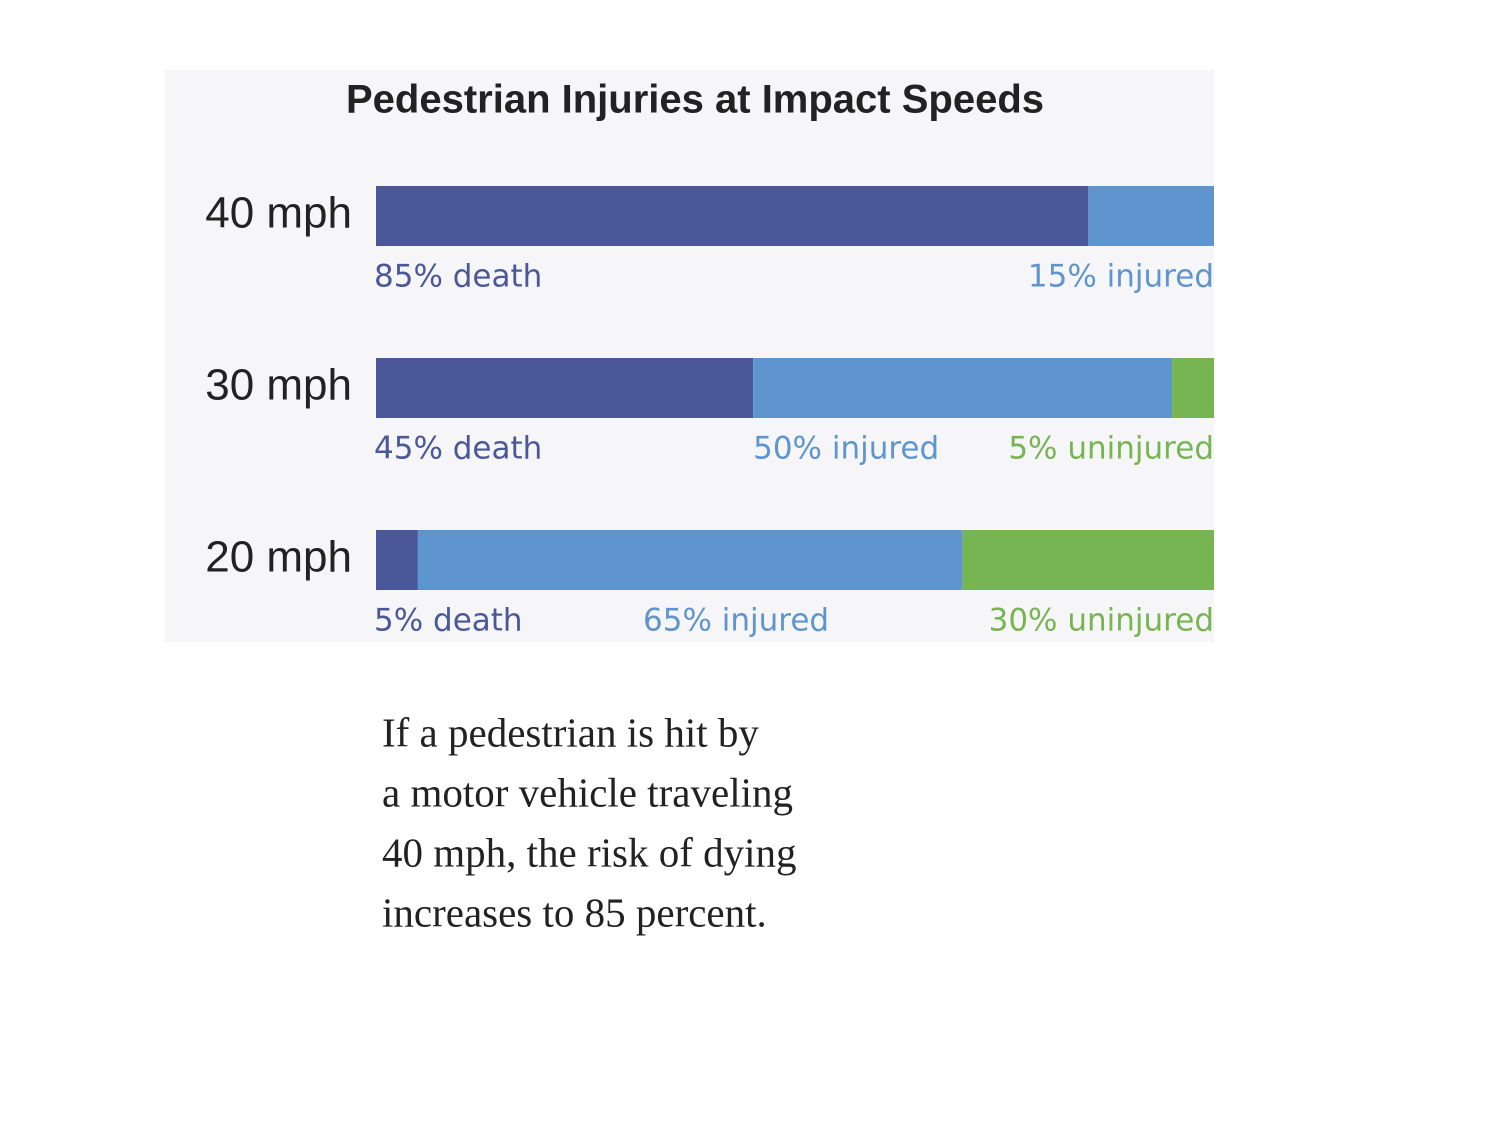 Image resolution: width=1500 pixels, height=1125 pixels. Describe the element at coordinates (589, 852) in the screenshot. I see `caption-line: 40 mph, the risk of dying` at that location.